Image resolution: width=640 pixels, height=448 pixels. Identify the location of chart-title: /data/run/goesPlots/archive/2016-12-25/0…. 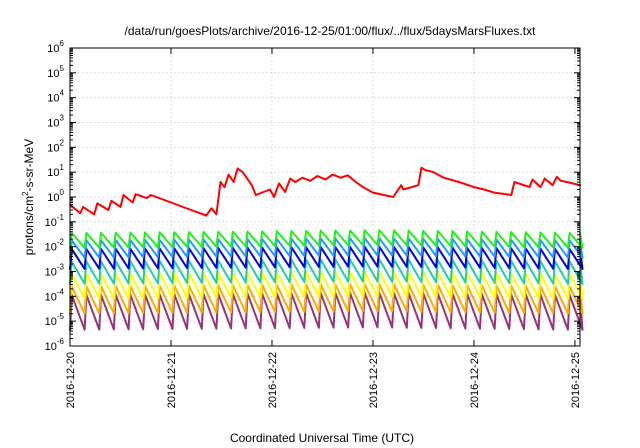
(331, 31).